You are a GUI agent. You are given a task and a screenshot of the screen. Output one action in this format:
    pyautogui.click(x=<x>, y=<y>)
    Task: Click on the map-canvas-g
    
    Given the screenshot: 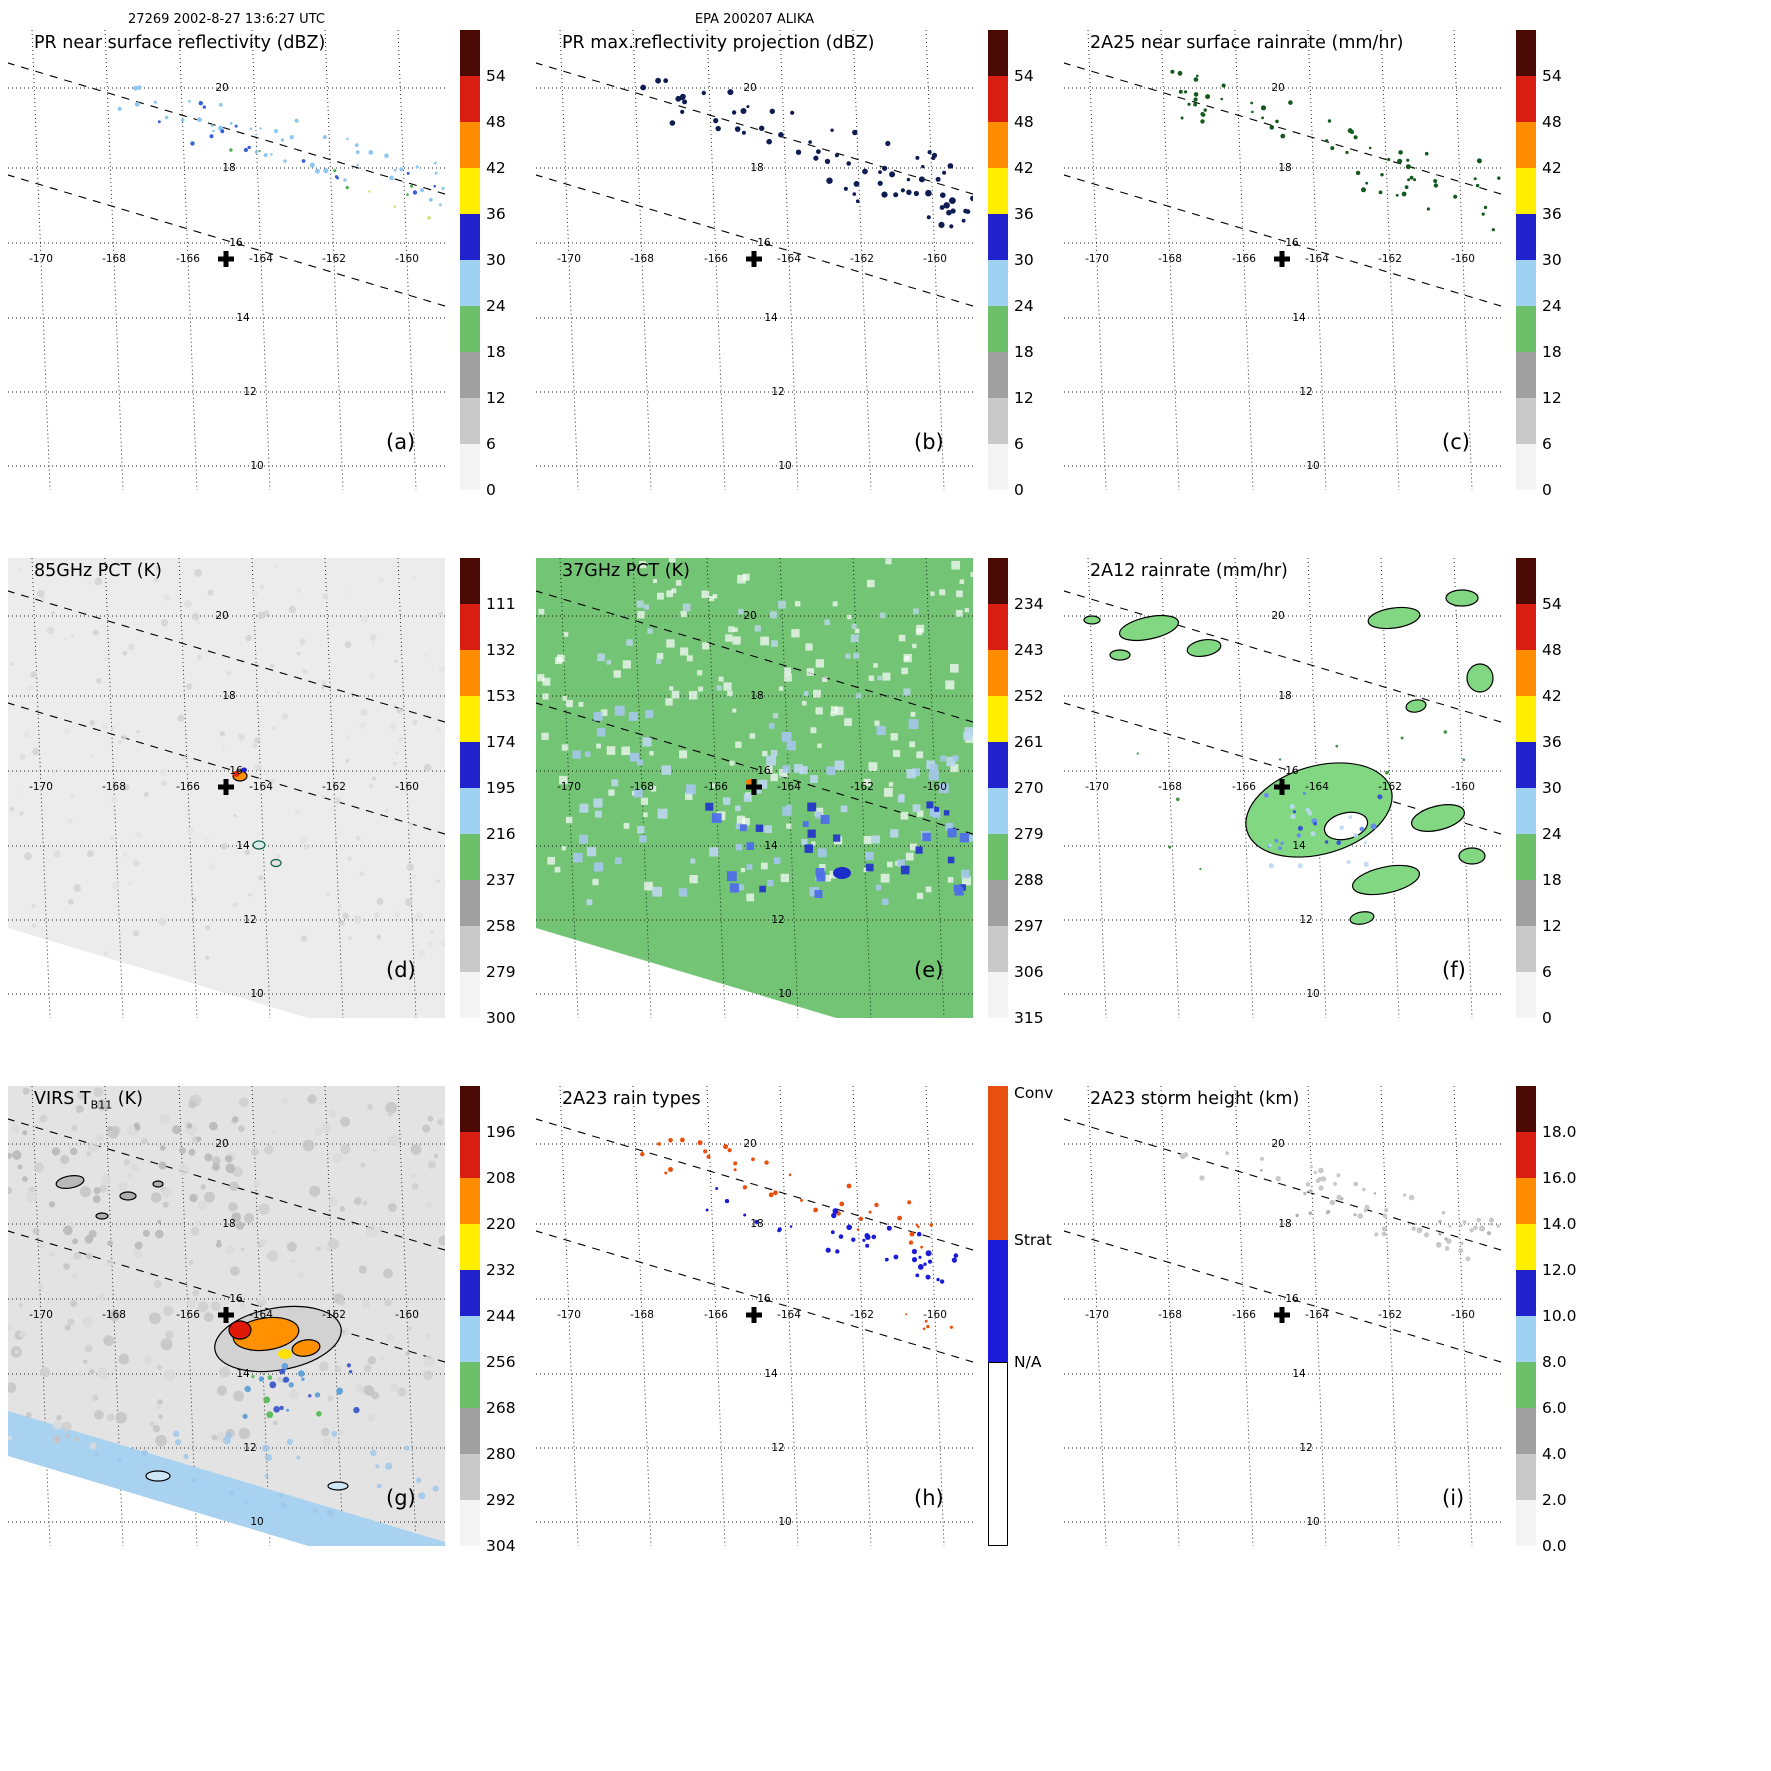 What is the action you would take?
    pyautogui.click(x=226, y=1316)
    